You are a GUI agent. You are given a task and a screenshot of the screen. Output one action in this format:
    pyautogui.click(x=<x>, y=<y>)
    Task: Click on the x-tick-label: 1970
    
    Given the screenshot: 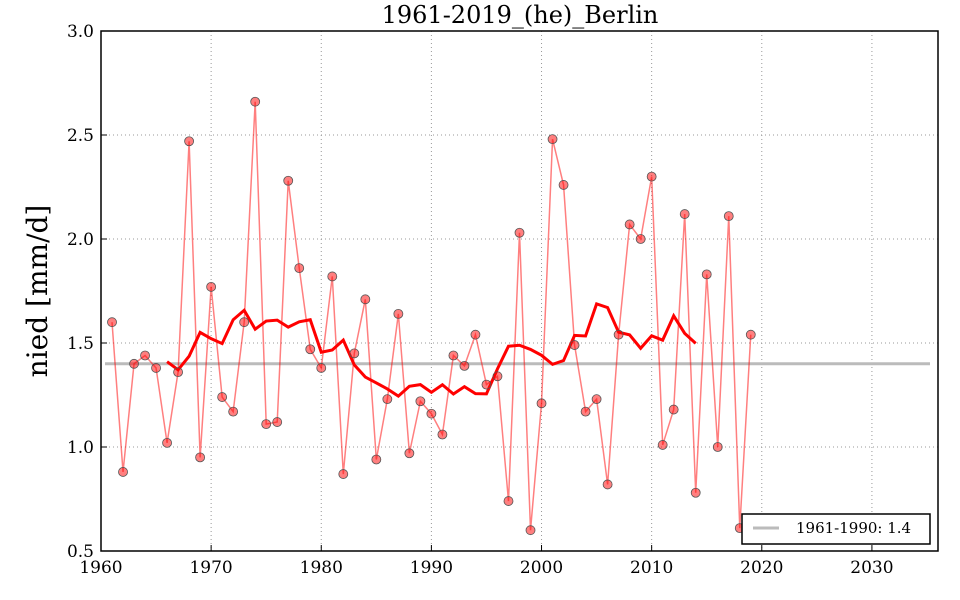 What is the action you would take?
    pyautogui.click(x=210, y=568)
    